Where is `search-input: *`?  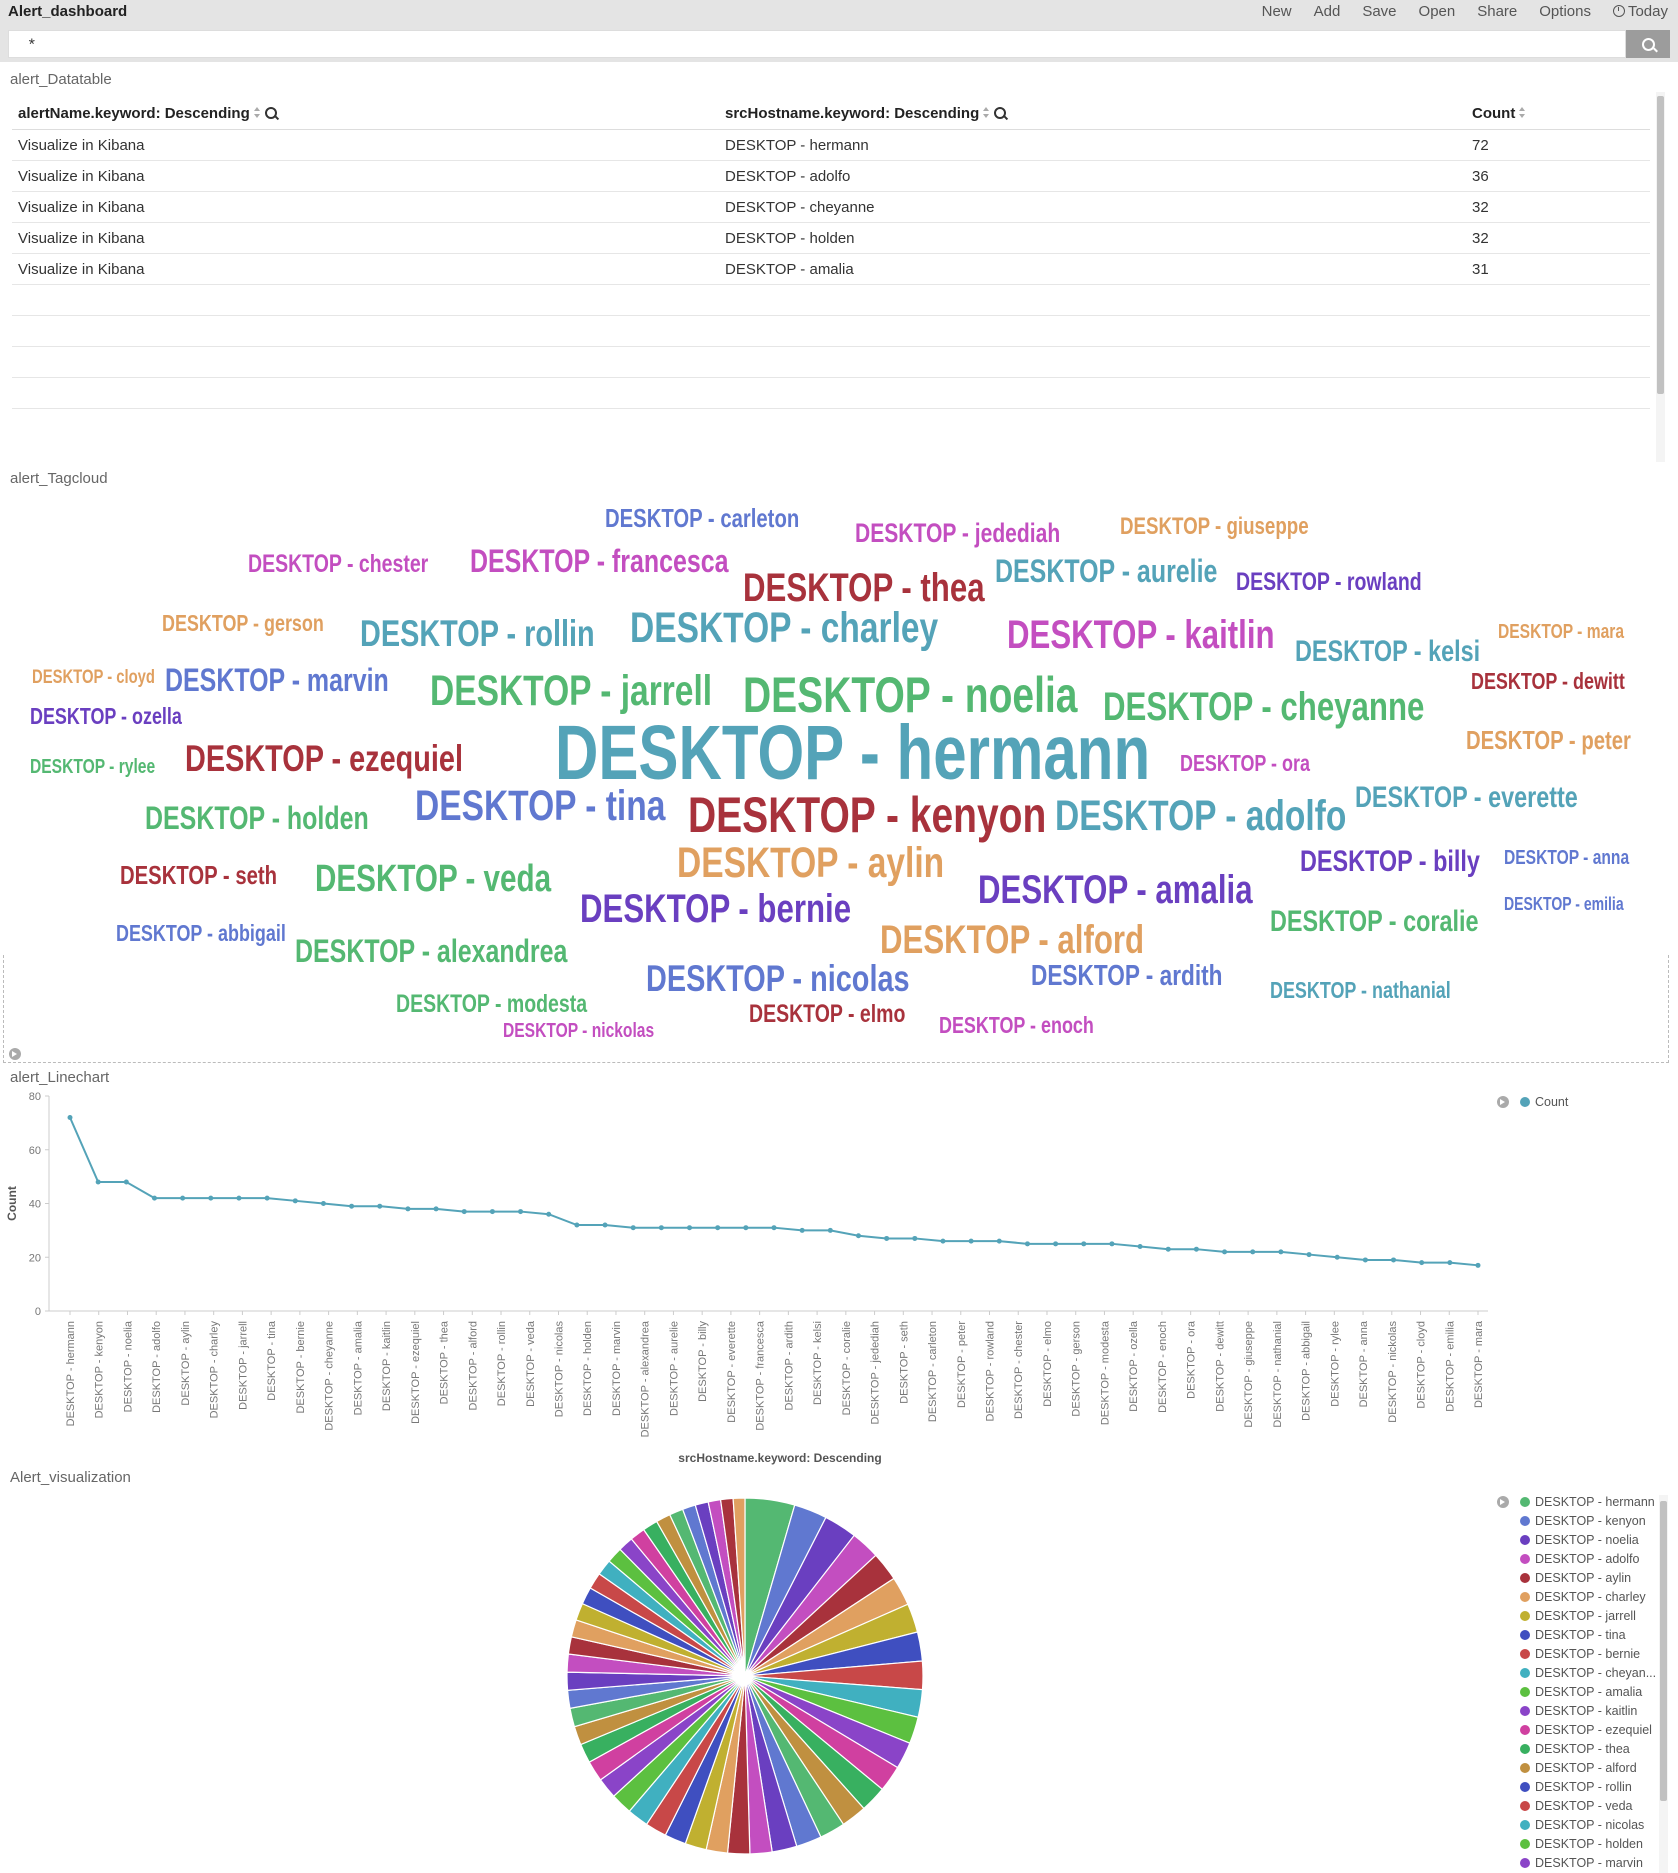 search-input: * is located at coordinates (817, 44).